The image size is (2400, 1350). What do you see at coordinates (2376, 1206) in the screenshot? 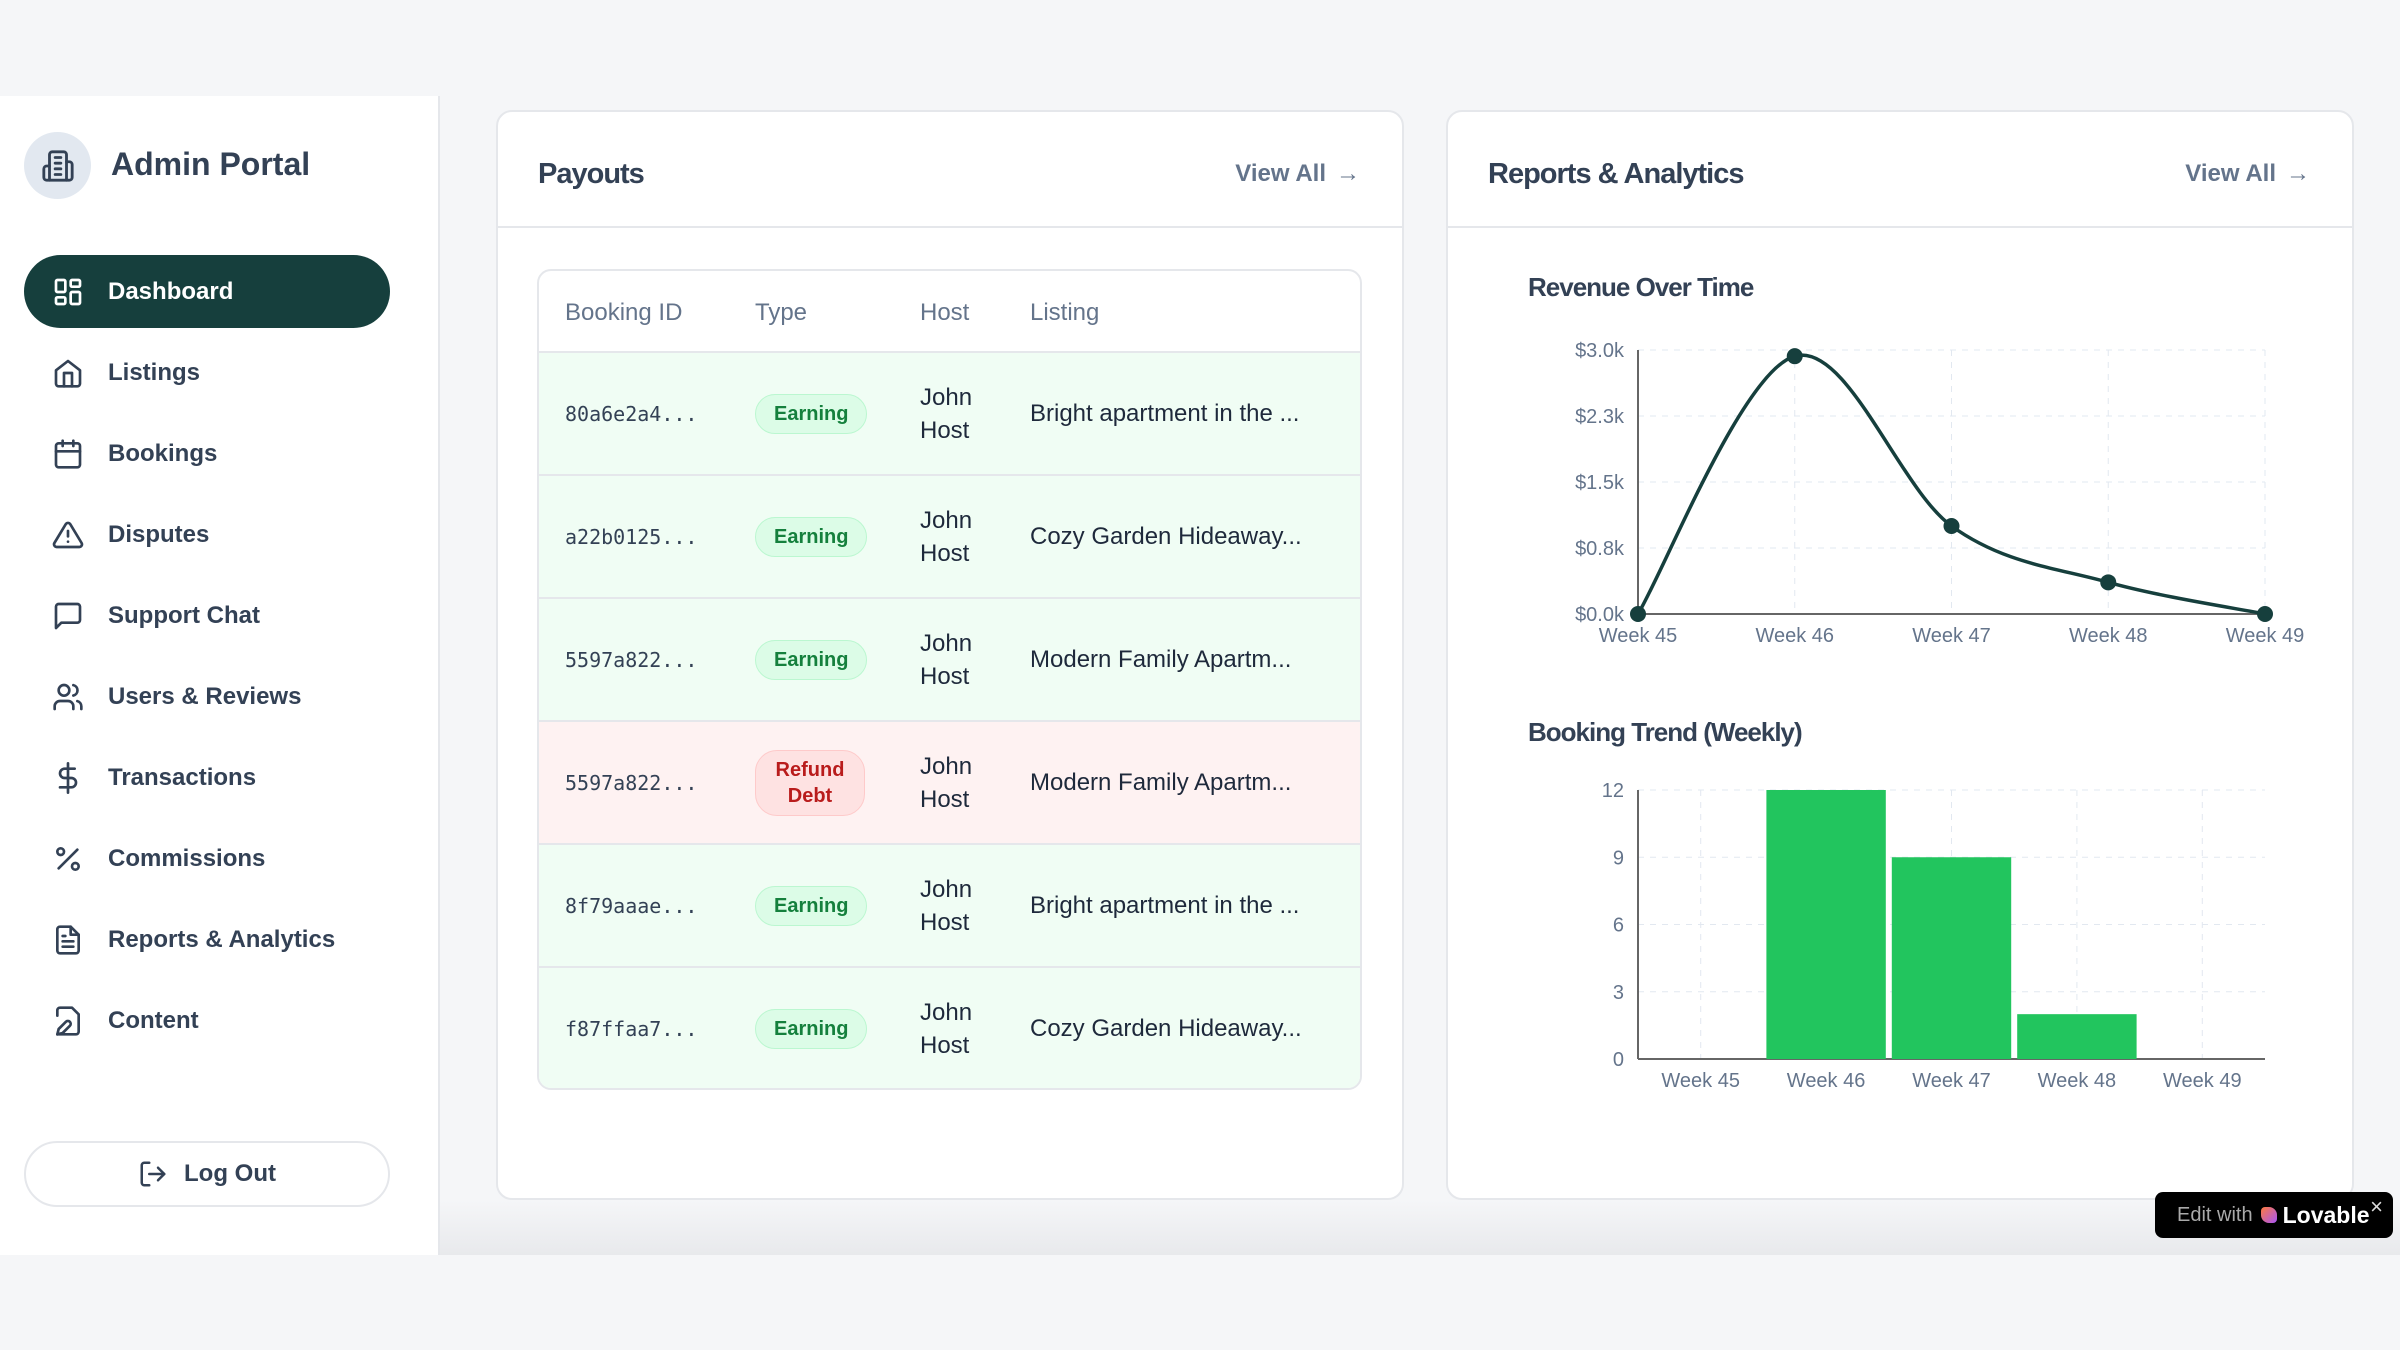
I see `close-icon: ×` at bounding box center [2376, 1206].